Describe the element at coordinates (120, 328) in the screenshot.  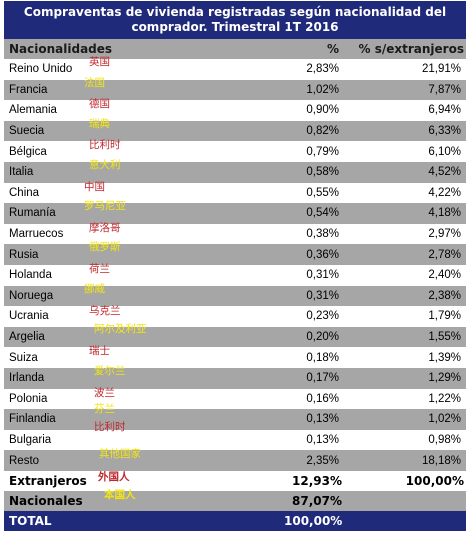
I see `chinese-annotation: 阿尔及利亚` at that location.